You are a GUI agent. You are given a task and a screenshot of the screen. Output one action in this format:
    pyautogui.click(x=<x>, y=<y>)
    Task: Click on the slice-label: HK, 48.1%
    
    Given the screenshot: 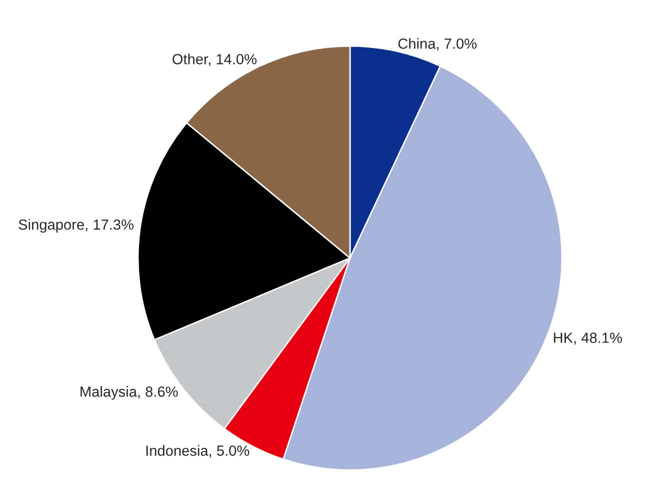 What is the action you would take?
    pyautogui.click(x=588, y=338)
    